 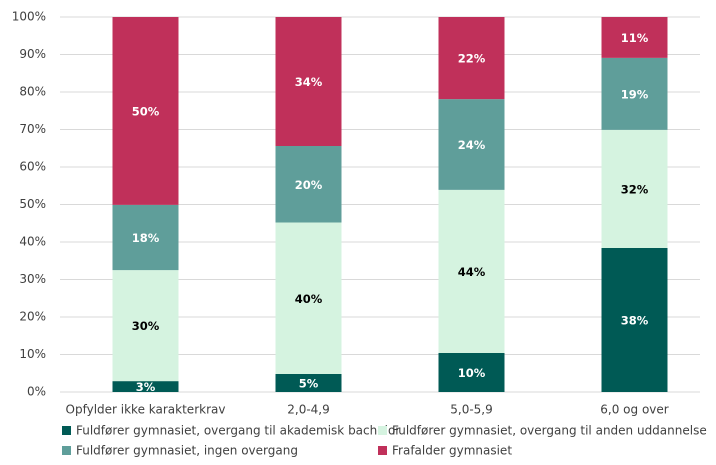 What do you see at coordinates (32, 279) in the screenshot?
I see `y-tick-label: 30%` at bounding box center [32, 279].